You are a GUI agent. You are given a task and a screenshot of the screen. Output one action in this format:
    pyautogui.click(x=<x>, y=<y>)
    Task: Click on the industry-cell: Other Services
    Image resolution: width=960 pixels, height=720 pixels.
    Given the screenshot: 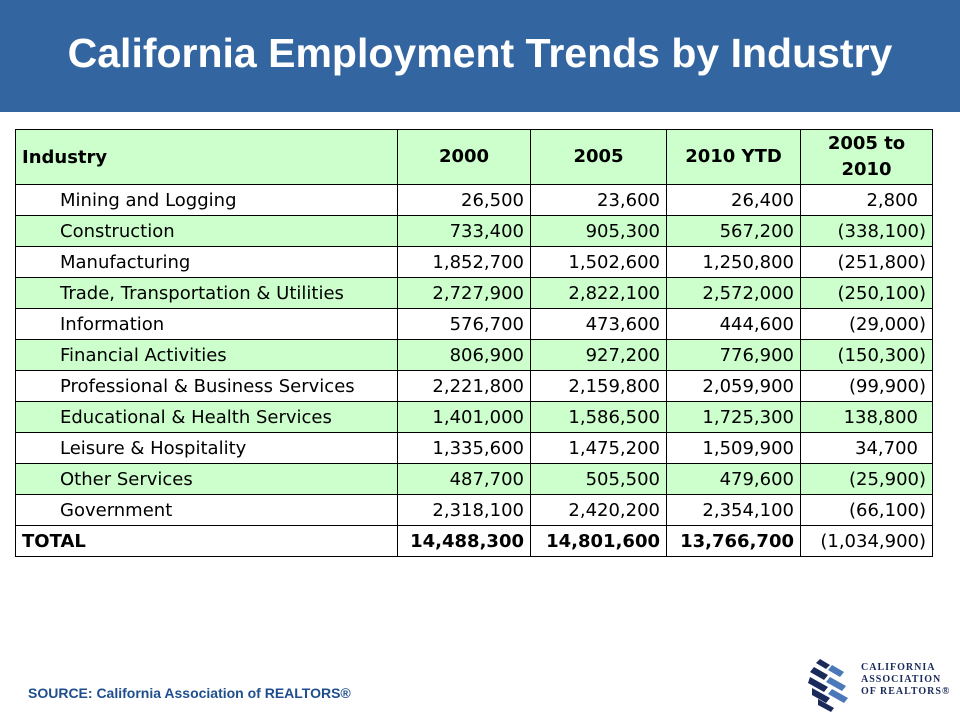 What is the action you would take?
    pyautogui.click(x=206, y=479)
    